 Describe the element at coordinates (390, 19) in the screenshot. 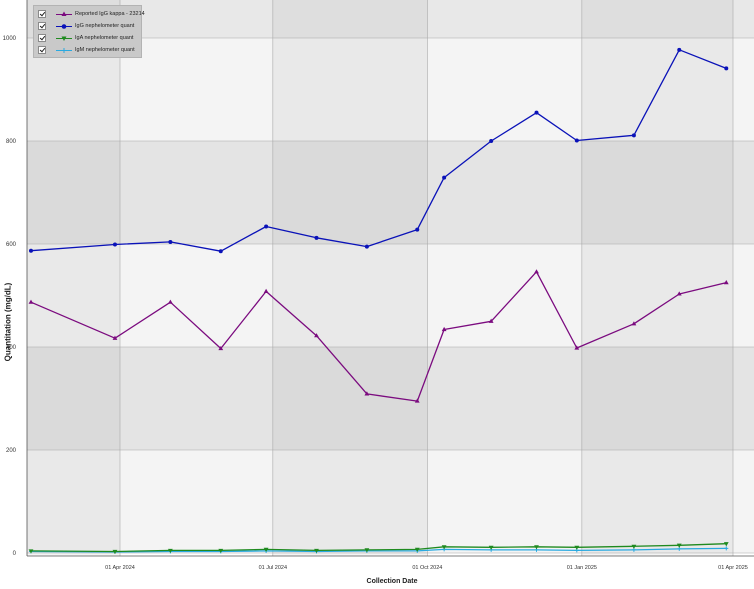

I see `horizontal-band` at that location.